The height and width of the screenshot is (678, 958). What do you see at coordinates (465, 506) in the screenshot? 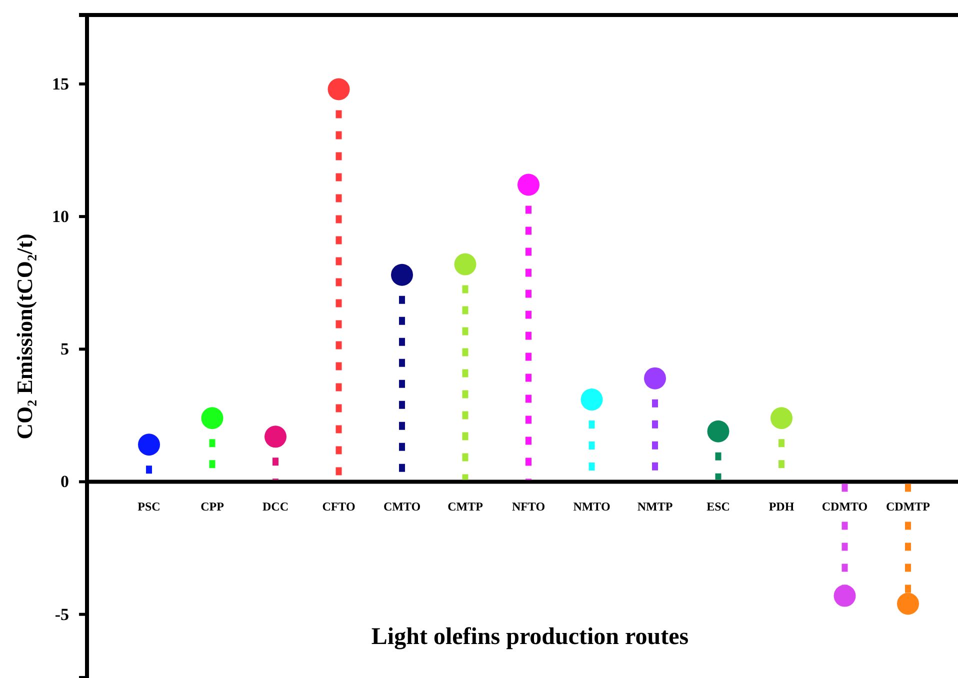
I see `x-tick-label: CMTP` at bounding box center [465, 506].